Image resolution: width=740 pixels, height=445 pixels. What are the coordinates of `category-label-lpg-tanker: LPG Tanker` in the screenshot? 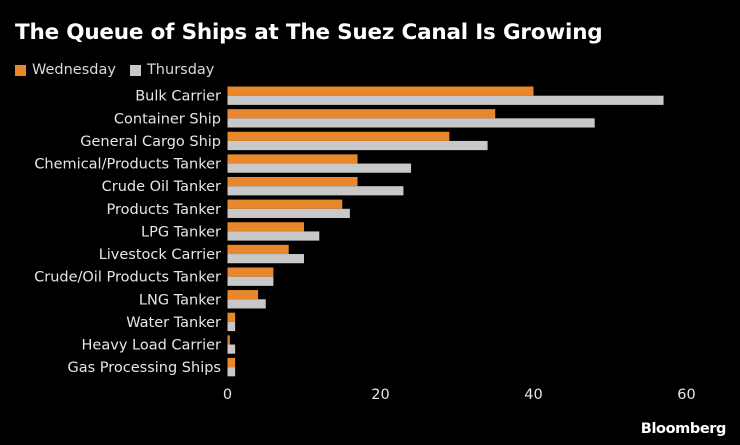 It's located at (181, 232).